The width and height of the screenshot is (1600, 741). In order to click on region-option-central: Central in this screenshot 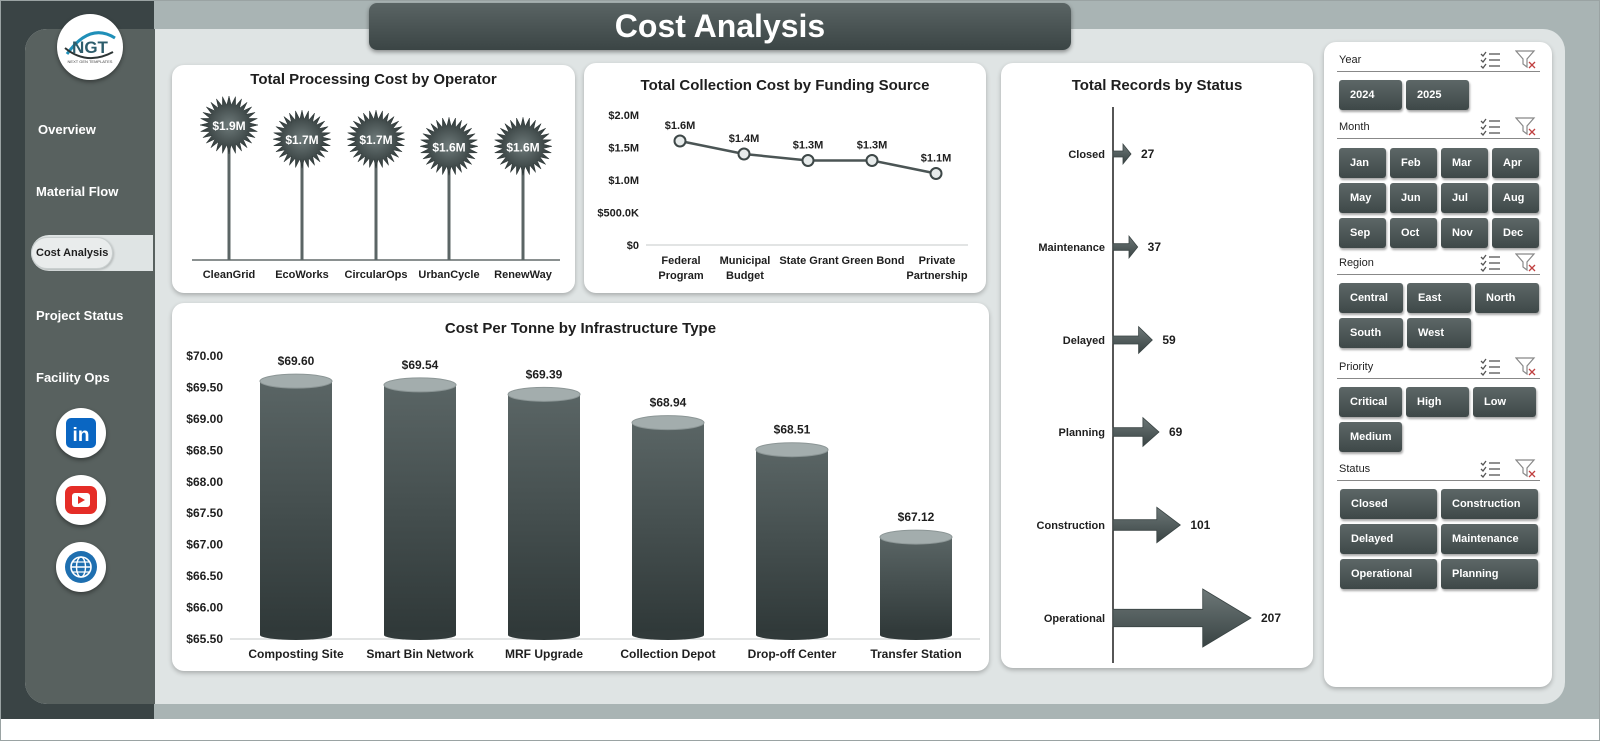, I will do `click(1371, 298)`.